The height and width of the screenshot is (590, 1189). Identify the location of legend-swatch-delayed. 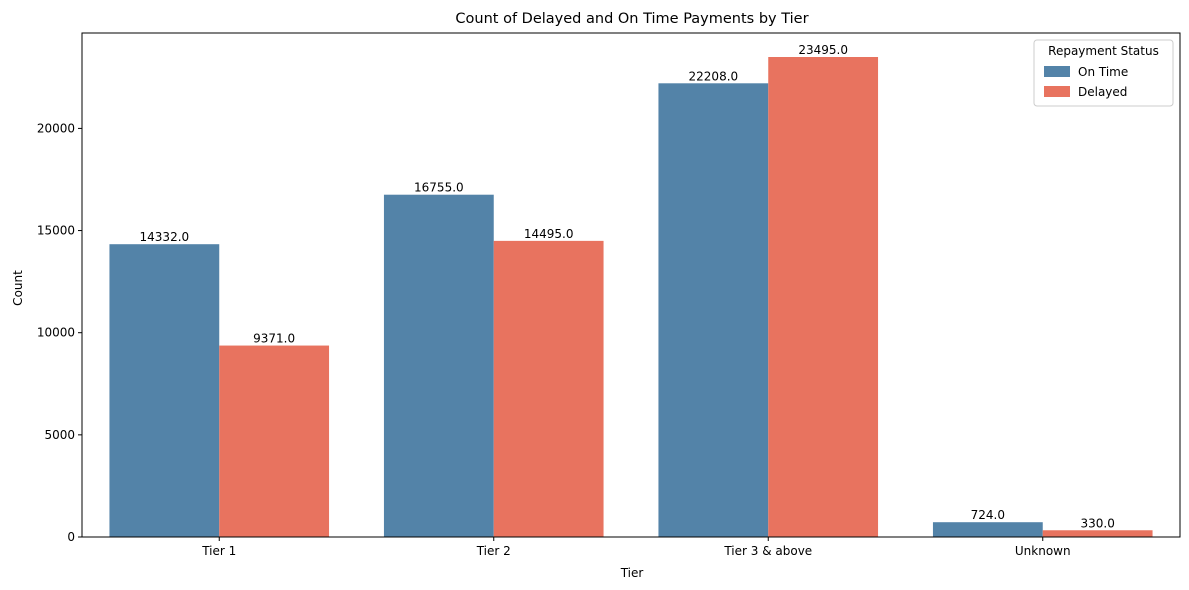
(1057, 91).